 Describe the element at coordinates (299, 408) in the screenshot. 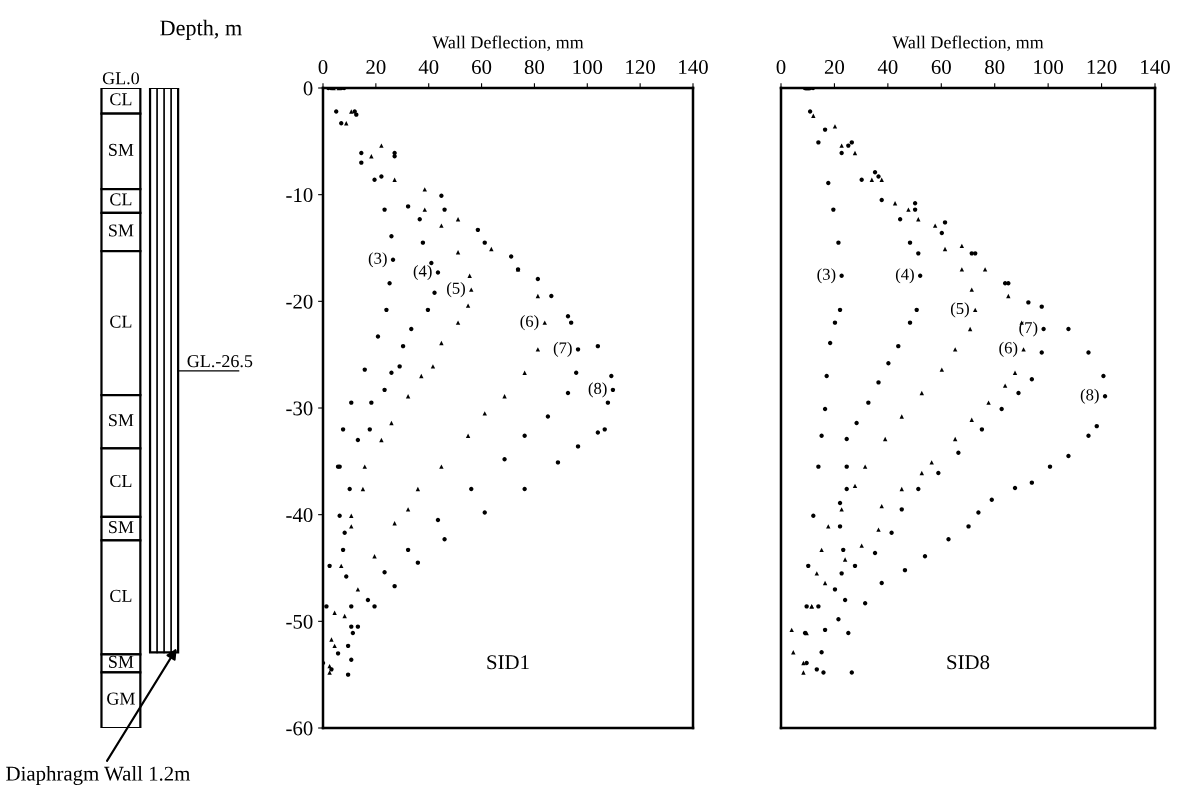

I see `y-tick-label: -30` at that location.